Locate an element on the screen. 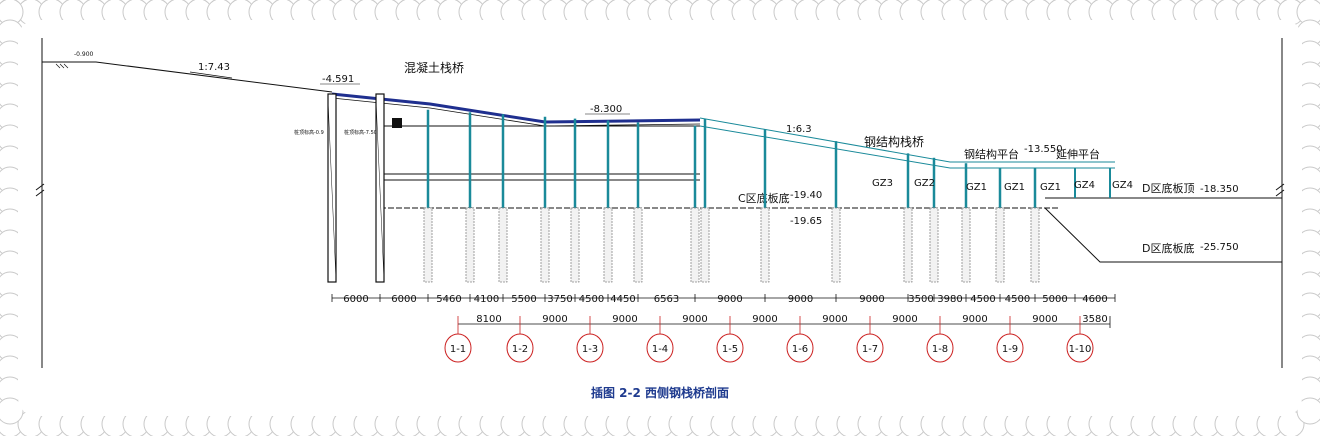 The height and width of the screenshot is (436, 1320). elevation-13550: -13.550 is located at coordinates (1043, 149).